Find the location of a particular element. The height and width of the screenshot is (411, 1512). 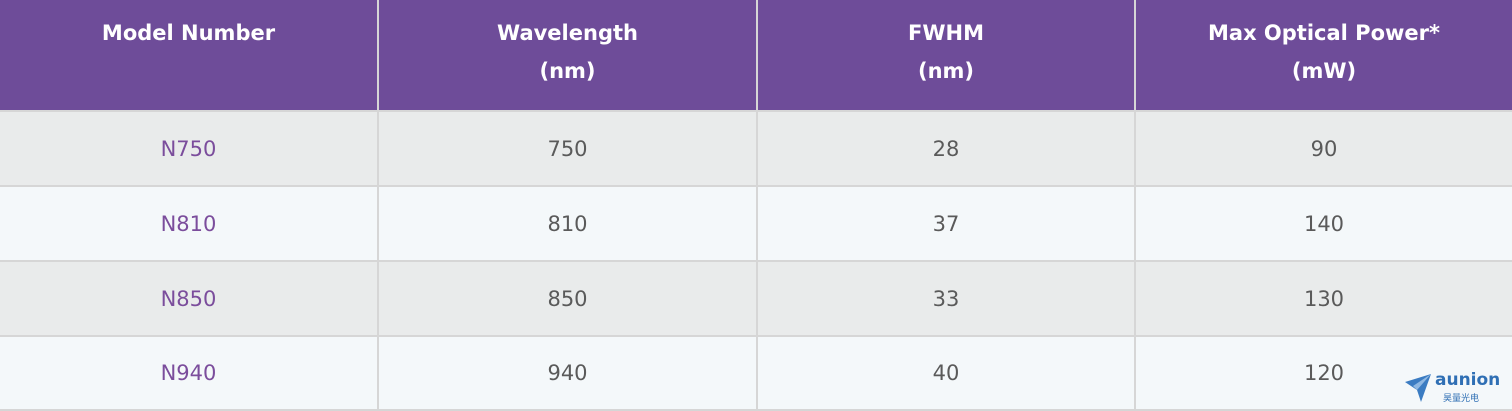

cell-value: 90 is located at coordinates (1324, 148).